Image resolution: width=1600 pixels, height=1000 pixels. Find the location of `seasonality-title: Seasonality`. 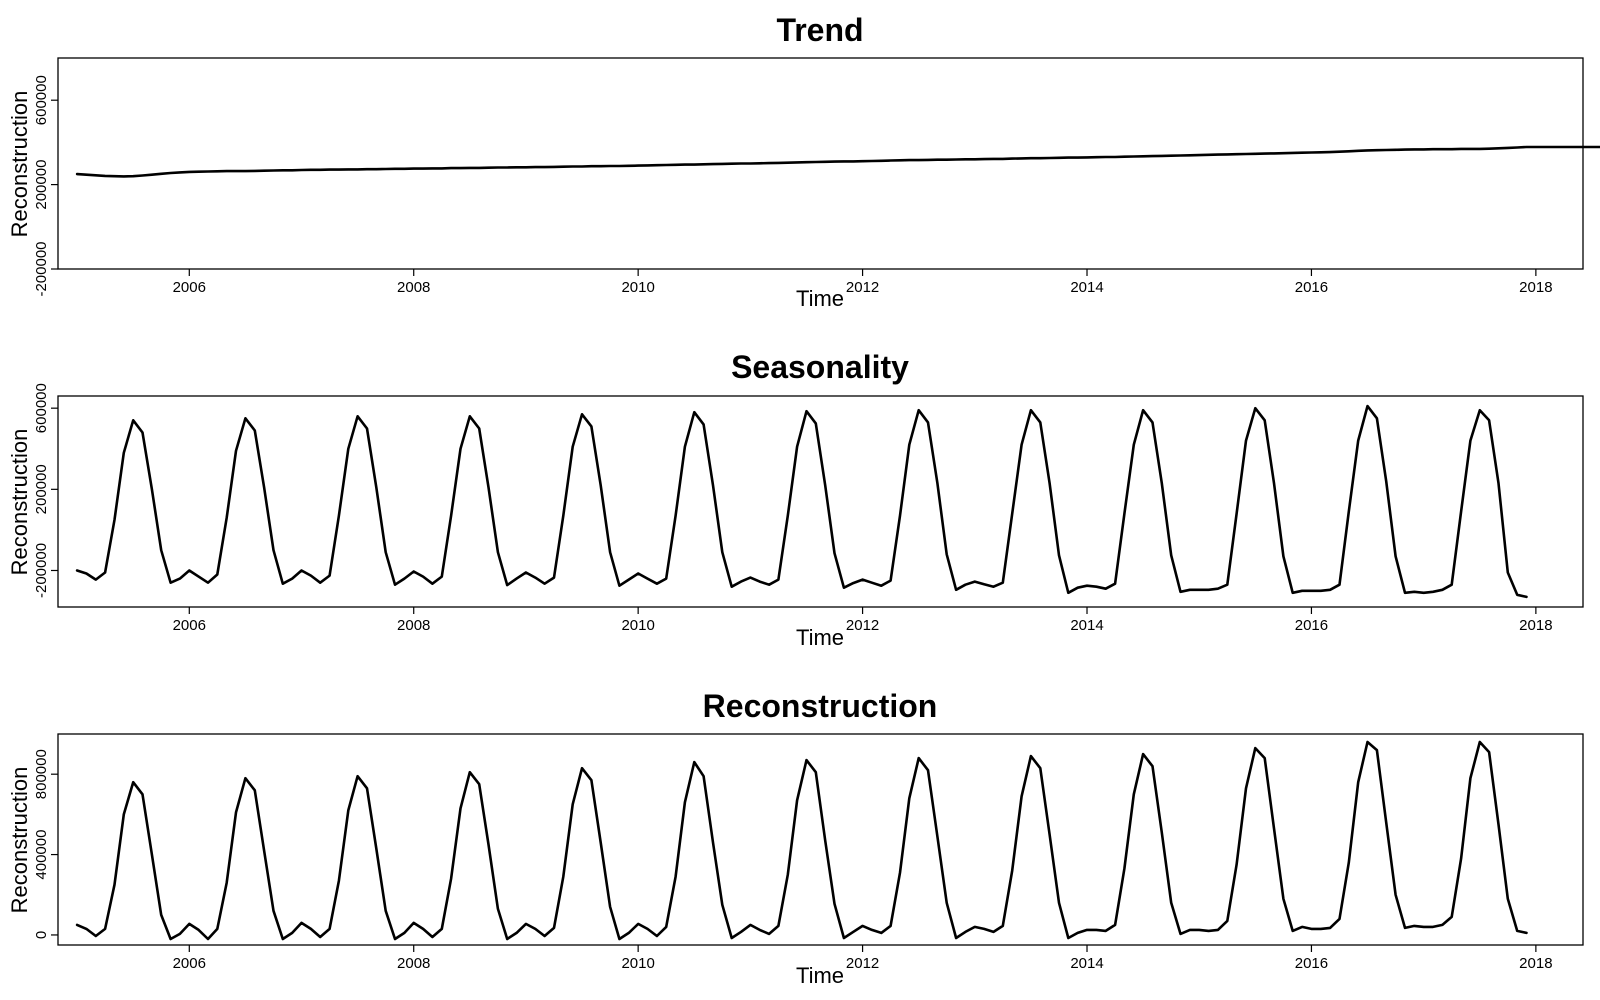

seasonality-title: Seasonality is located at coordinates (820, 367).